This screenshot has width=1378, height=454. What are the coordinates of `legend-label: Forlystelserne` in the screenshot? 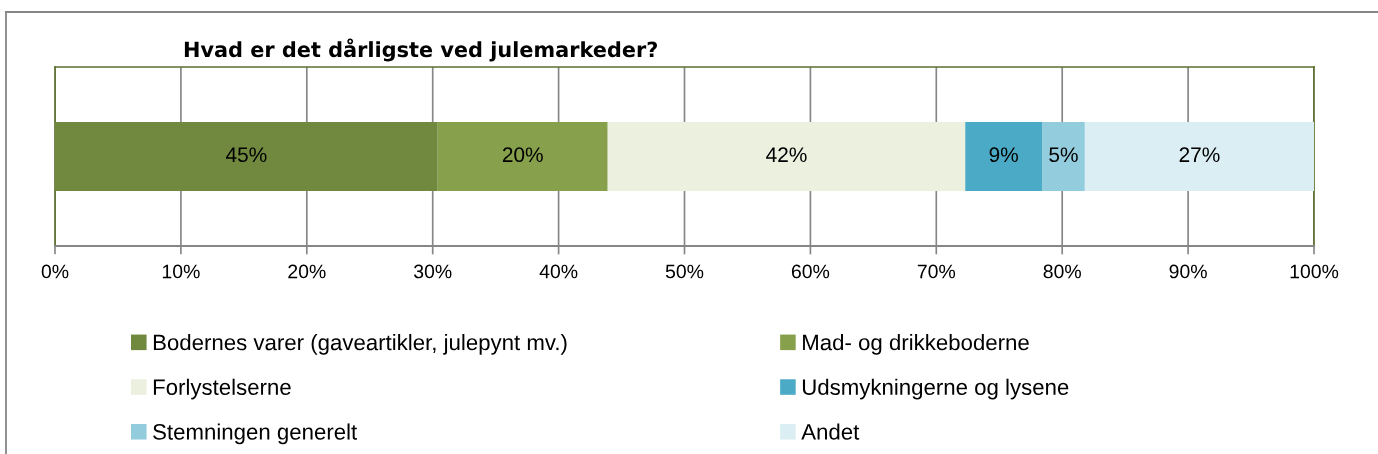 It's located at (222, 389).